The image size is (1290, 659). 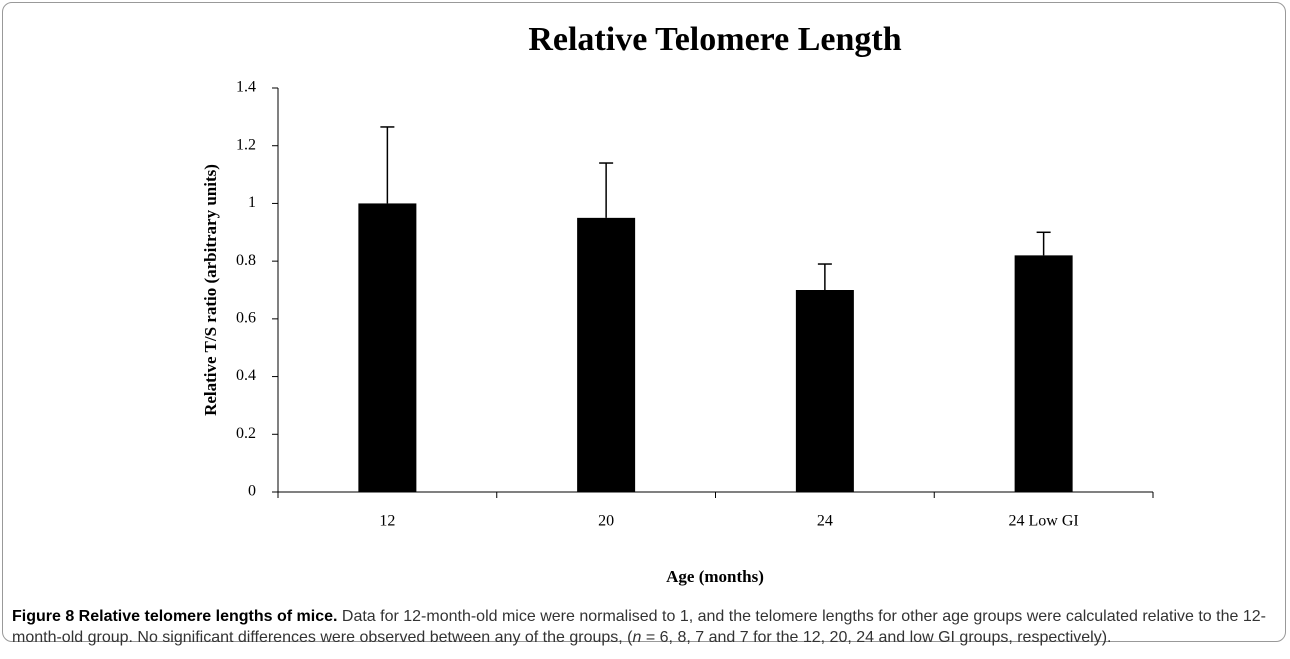 What do you see at coordinates (606, 521) in the screenshot?
I see `x-tick-label: 20` at bounding box center [606, 521].